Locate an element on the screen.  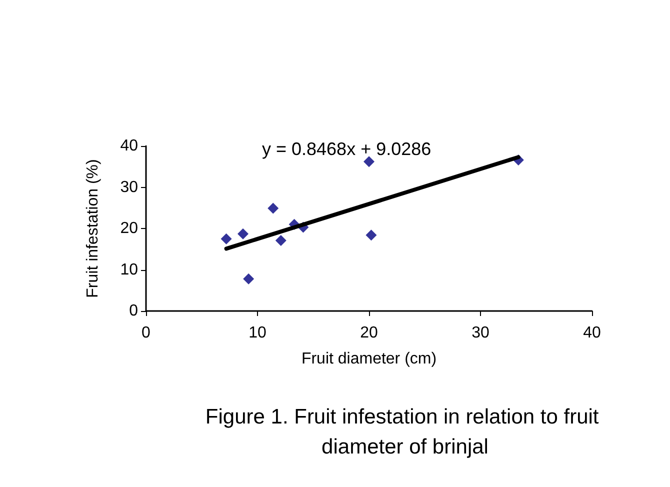
x-tick-label: 10 is located at coordinates (257, 333).